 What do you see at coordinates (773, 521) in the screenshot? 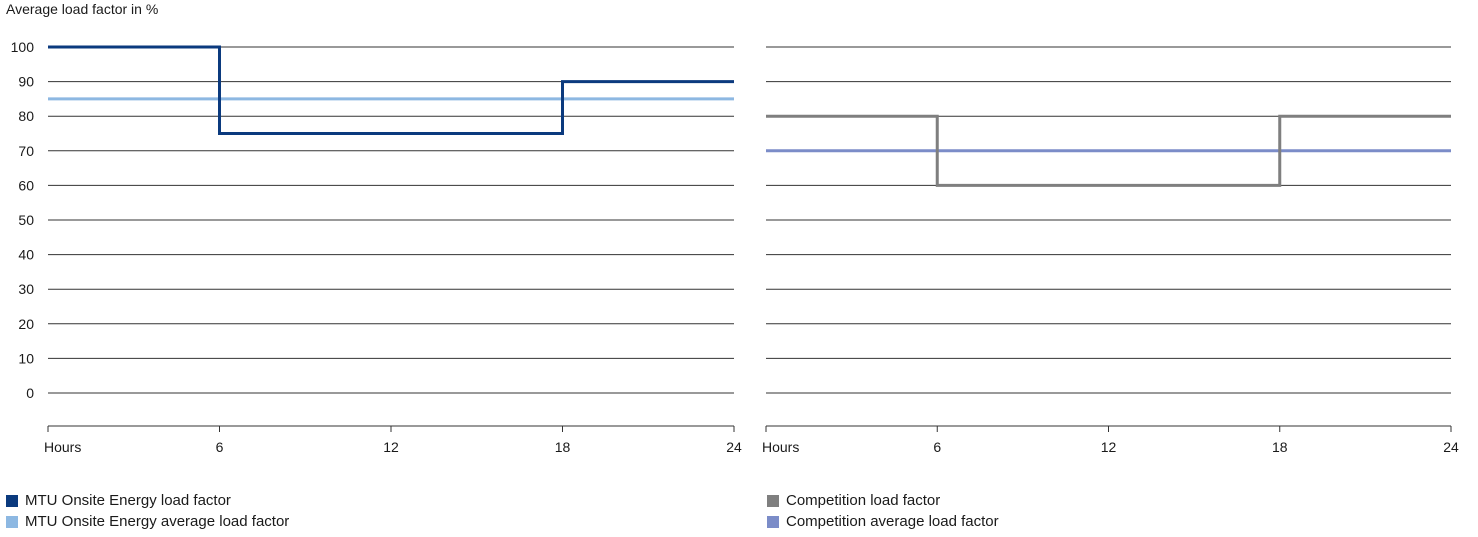
I see `legend-swatch-competition-average` at bounding box center [773, 521].